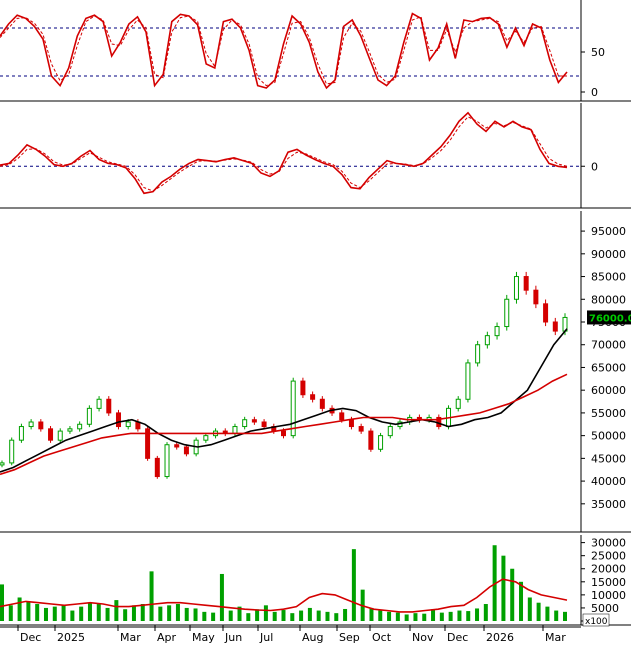 Image resolution: width=631 pixels, height=647 pixels. I want to click on price-tick-label: 90000, so click(608, 254).